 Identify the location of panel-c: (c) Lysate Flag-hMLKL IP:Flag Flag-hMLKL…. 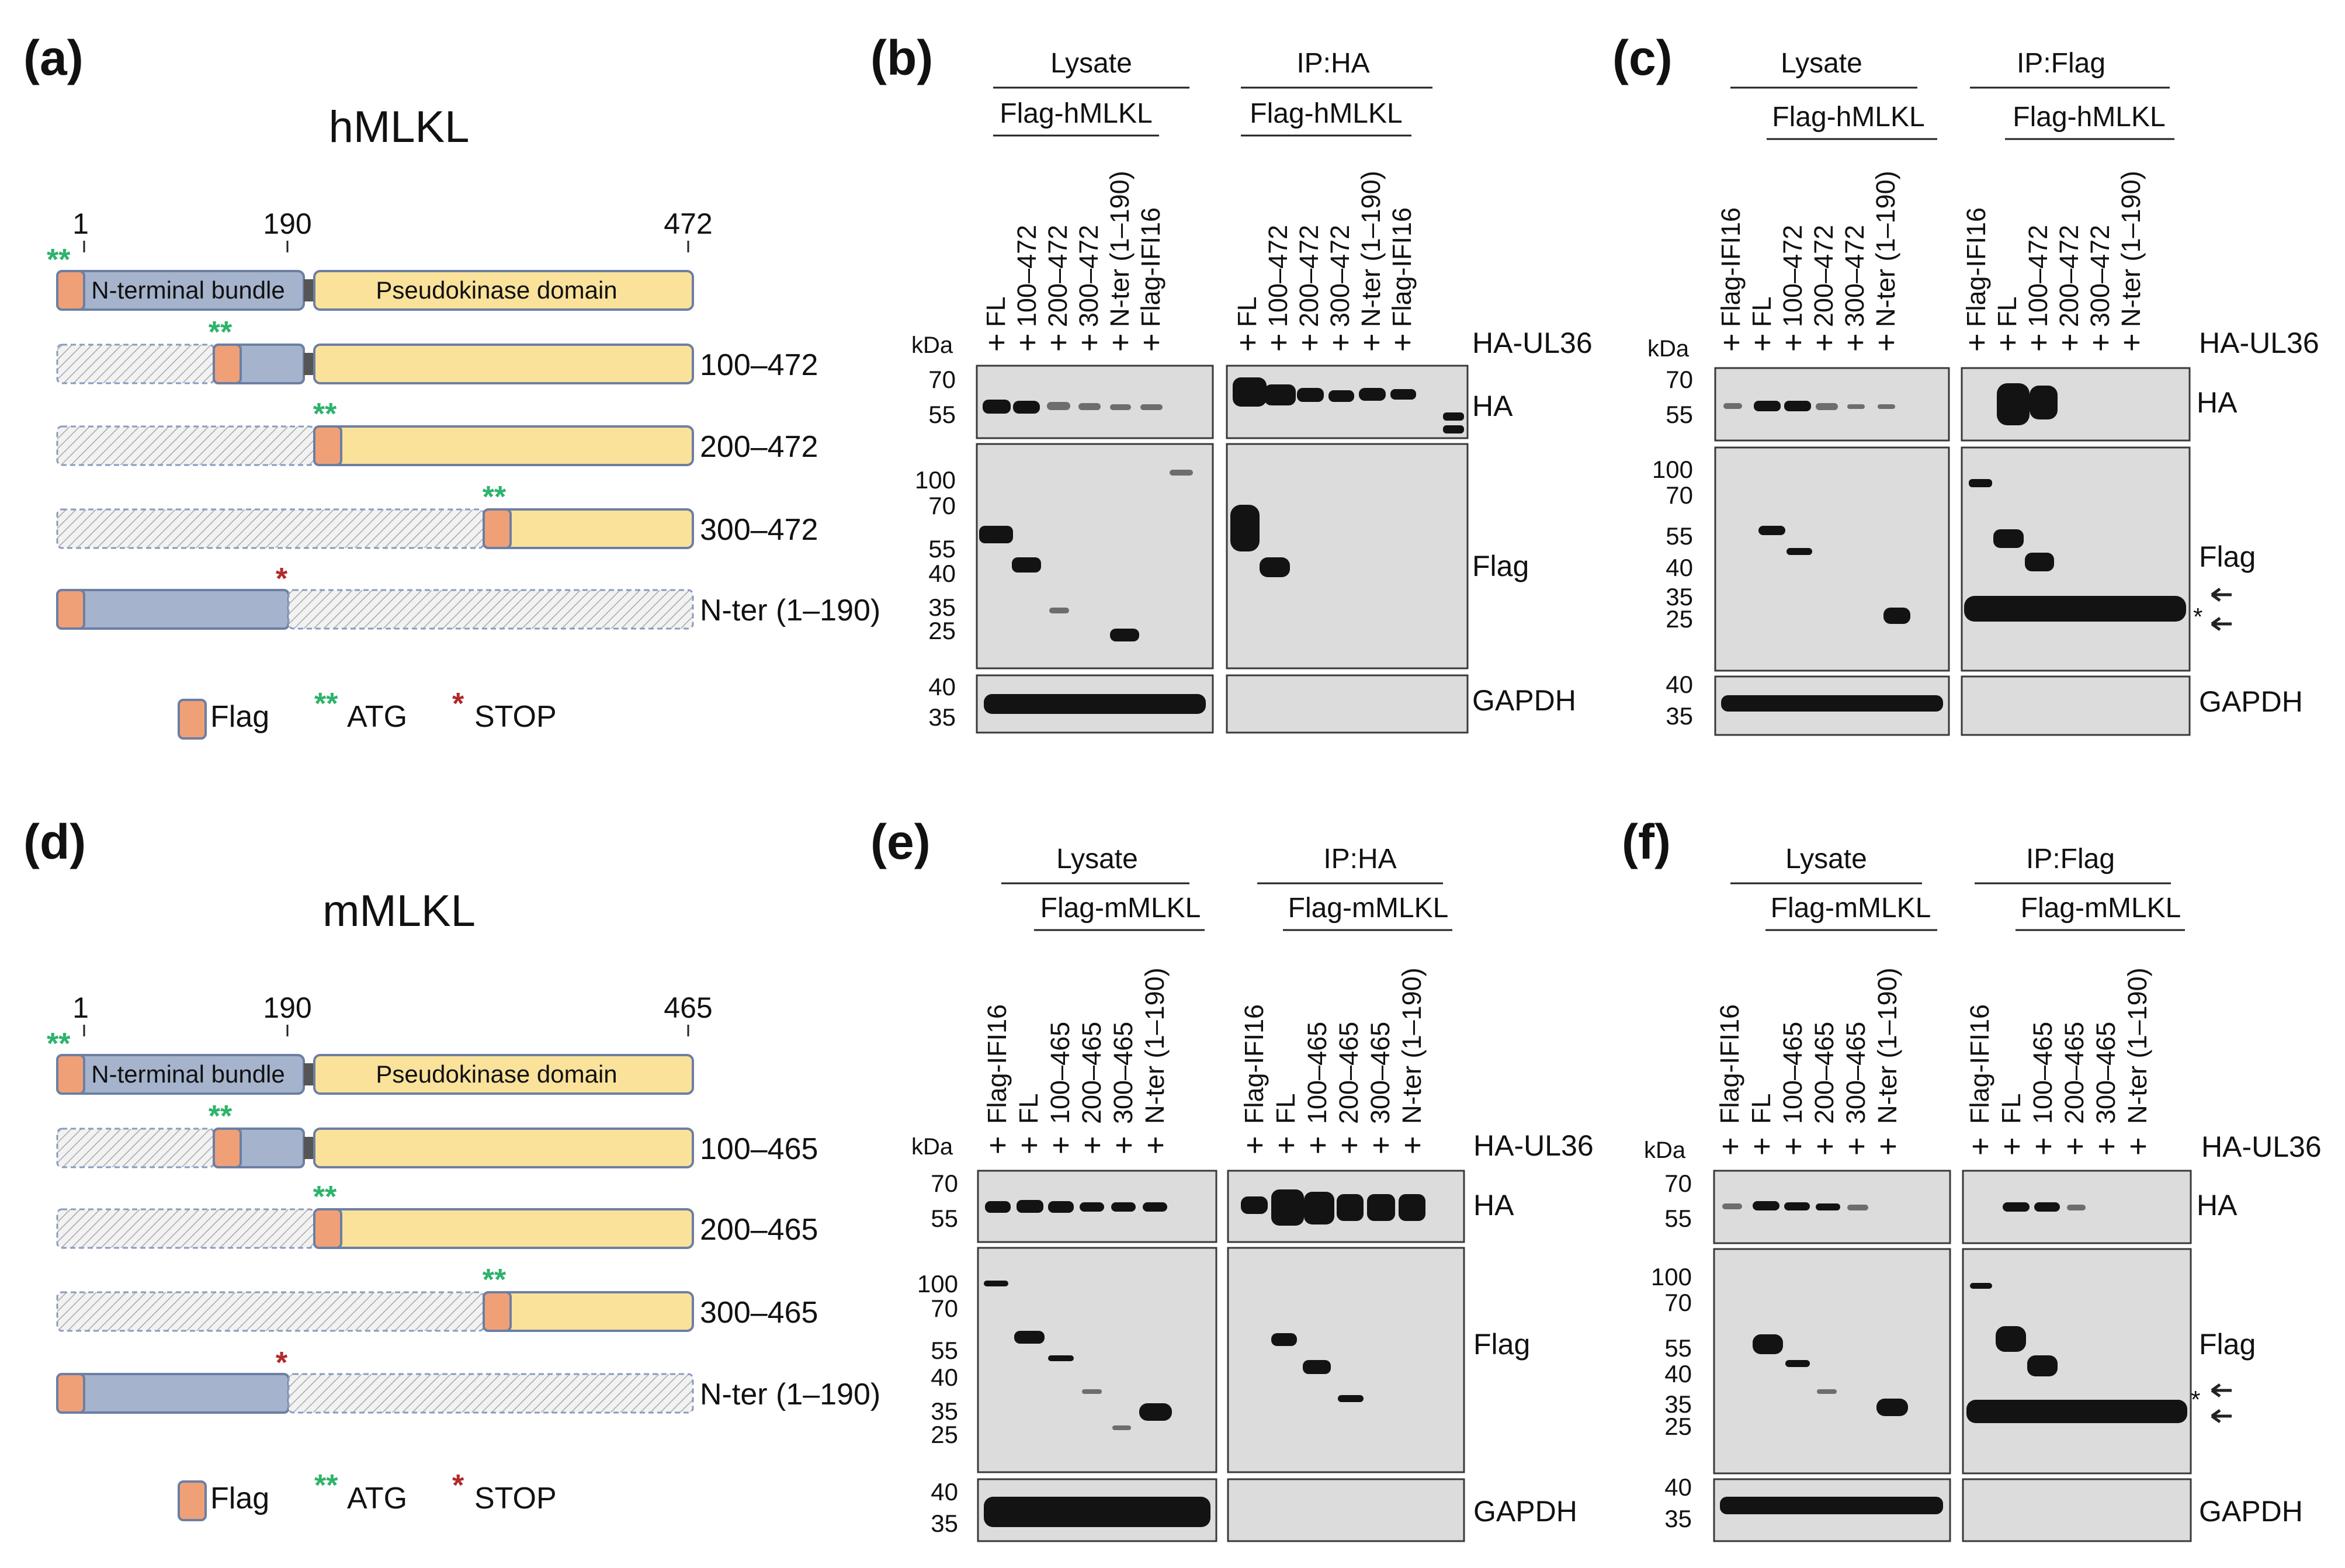
(1965, 383).